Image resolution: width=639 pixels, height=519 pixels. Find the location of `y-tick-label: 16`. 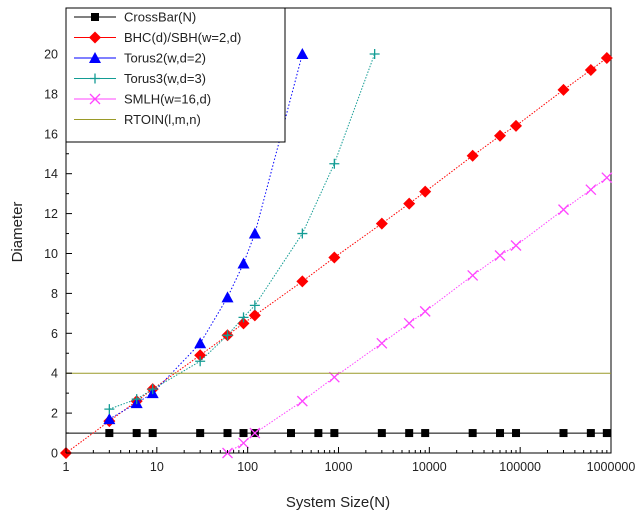

y-tick-label: 16 is located at coordinates (51, 134).